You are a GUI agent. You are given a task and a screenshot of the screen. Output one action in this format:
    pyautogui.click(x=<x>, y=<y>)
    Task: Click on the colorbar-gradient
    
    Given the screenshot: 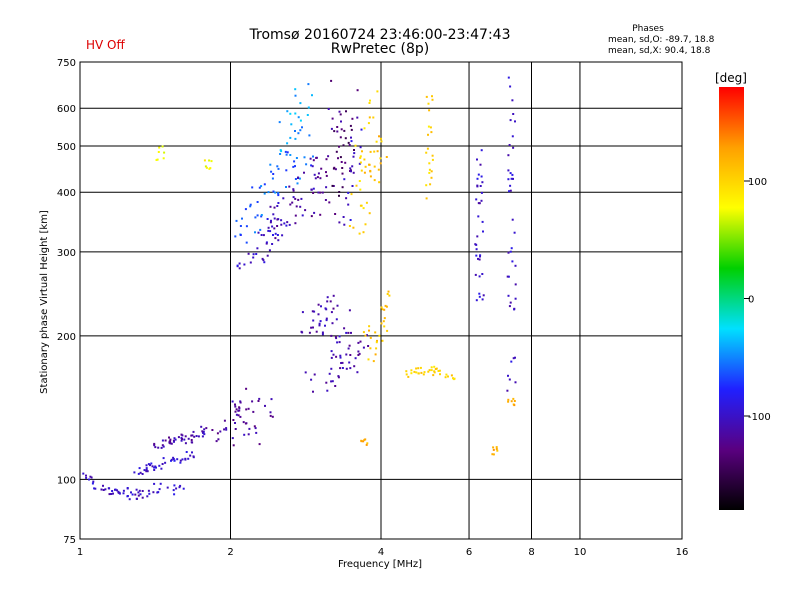 What is the action you would take?
    pyautogui.click(x=731, y=298)
    